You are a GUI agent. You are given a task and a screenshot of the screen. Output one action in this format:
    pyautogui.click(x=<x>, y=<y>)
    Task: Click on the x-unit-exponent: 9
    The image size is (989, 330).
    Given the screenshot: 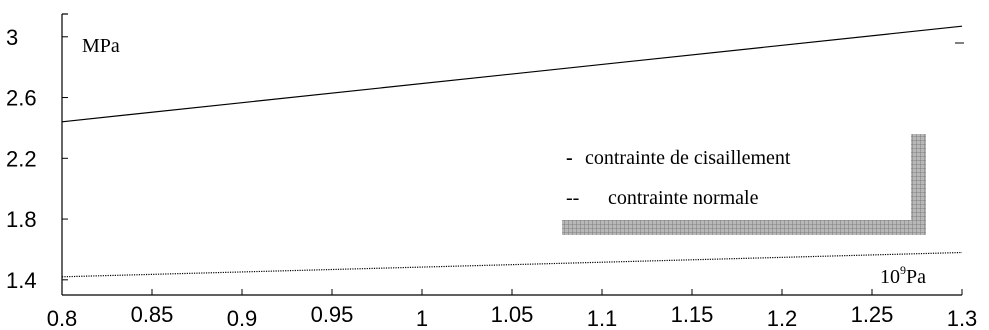 What is the action you would take?
    pyautogui.click(x=903, y=270)
    